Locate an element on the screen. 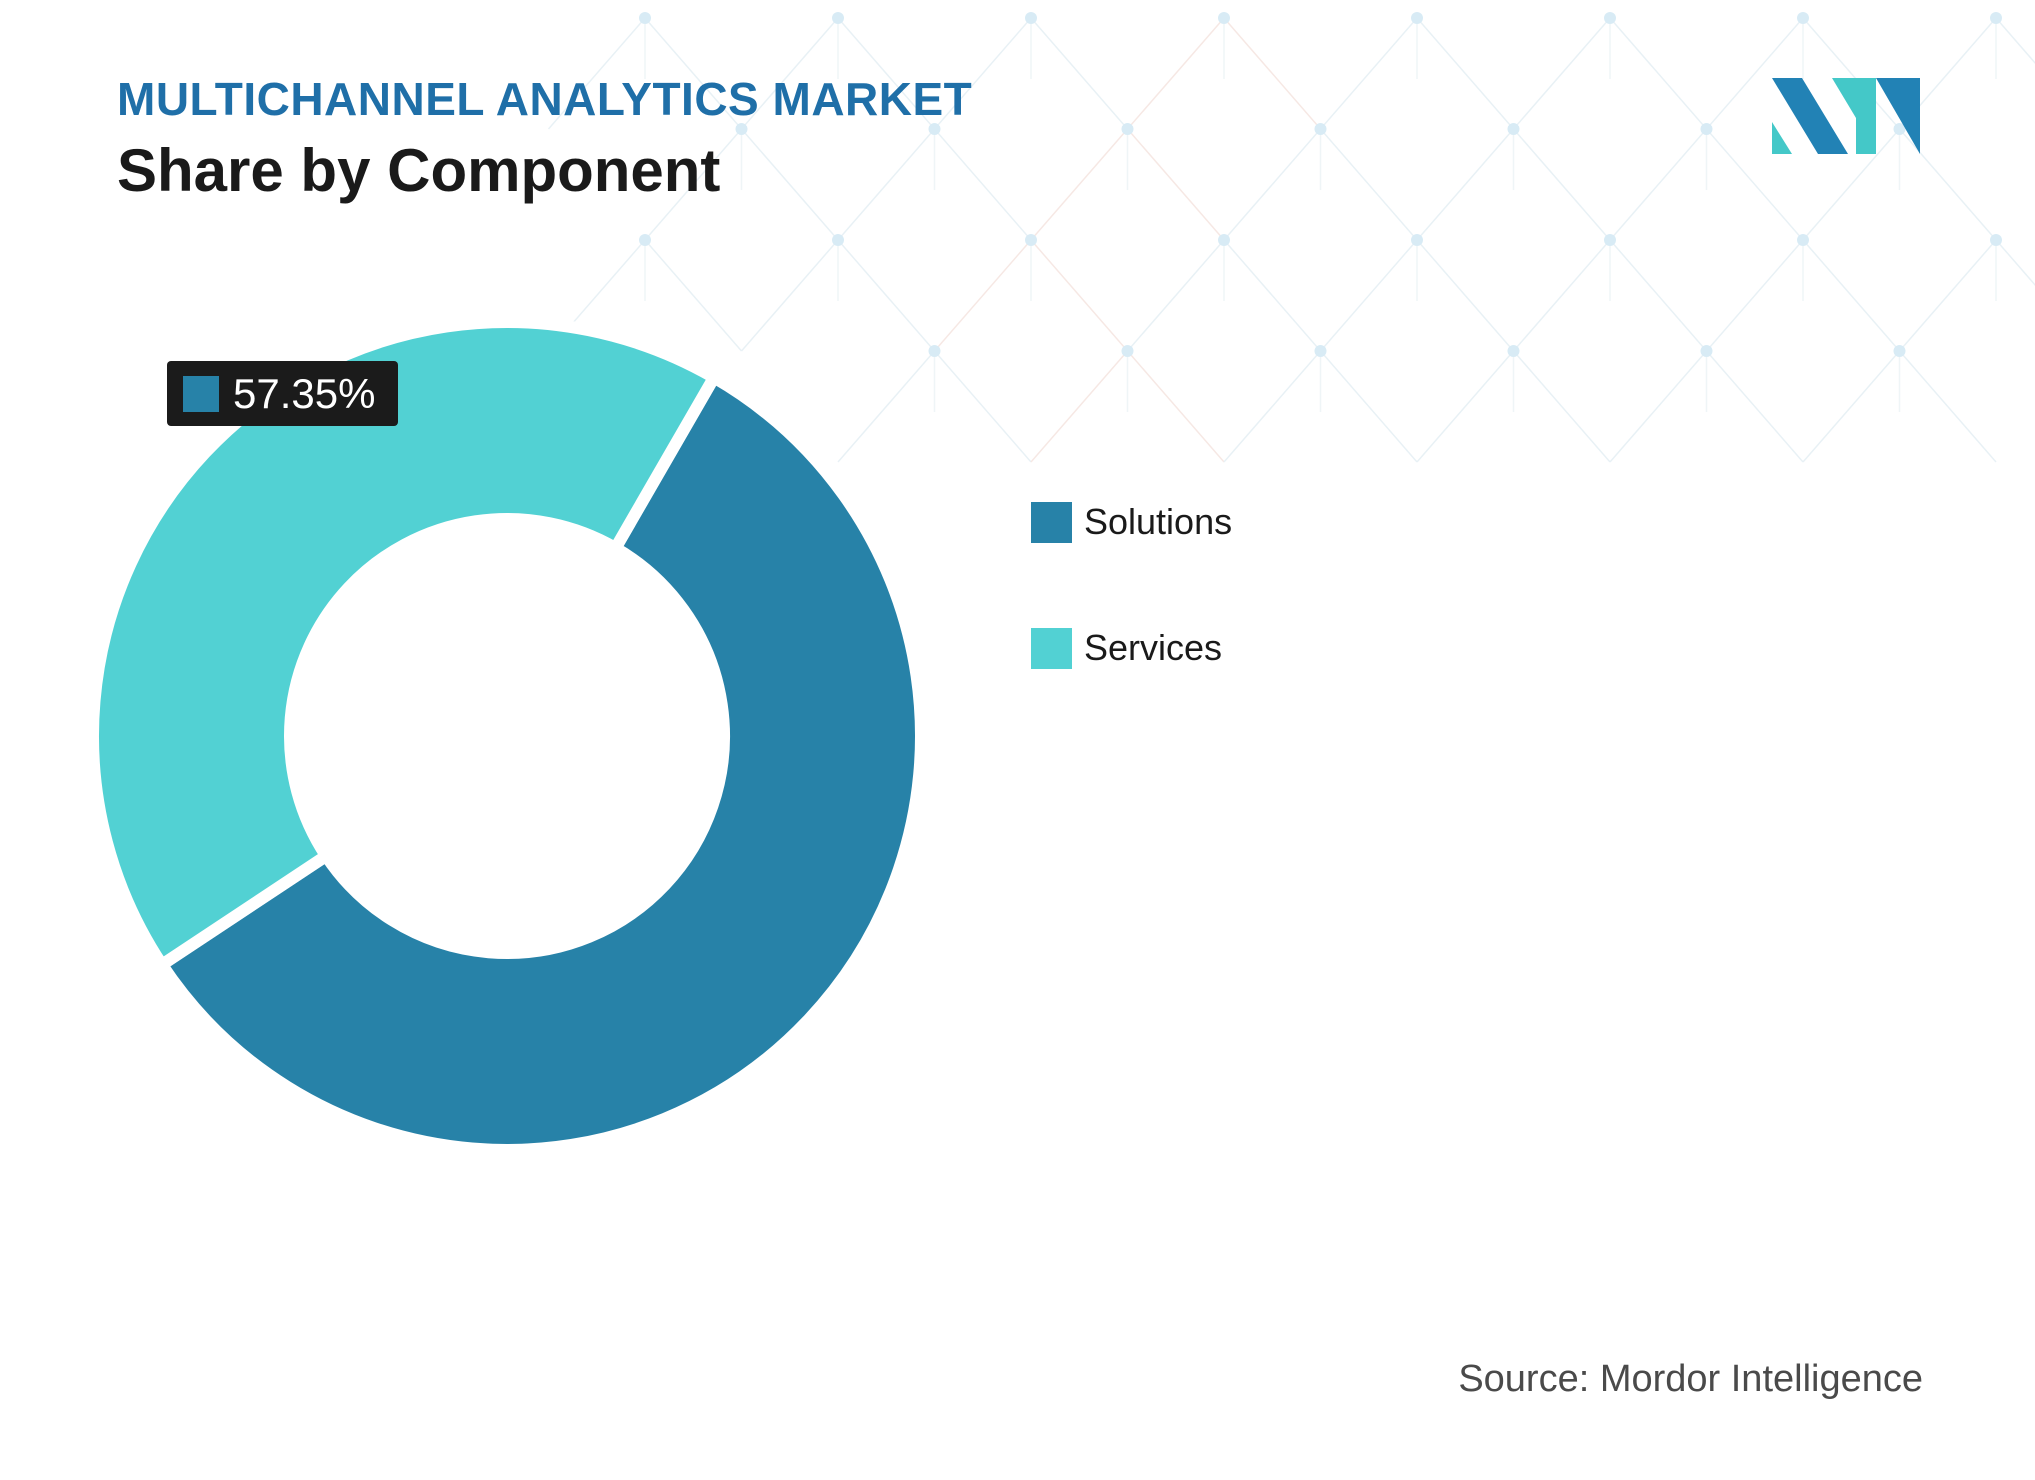 The width and height of the screenshot is (2035, 1480). data-label-text: 57.35% is located at coordinates (304, 393).